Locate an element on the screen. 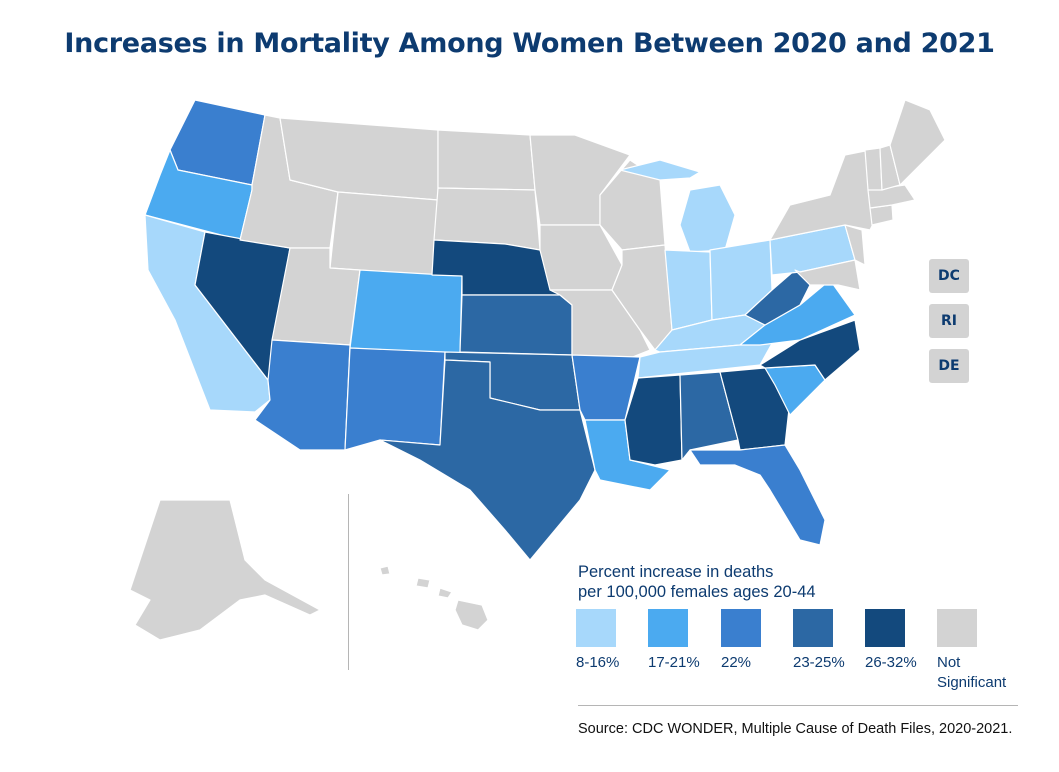 This screenshot has width=1059, height=772. legend-label: 8-16% is located at coordinates (598, 662).